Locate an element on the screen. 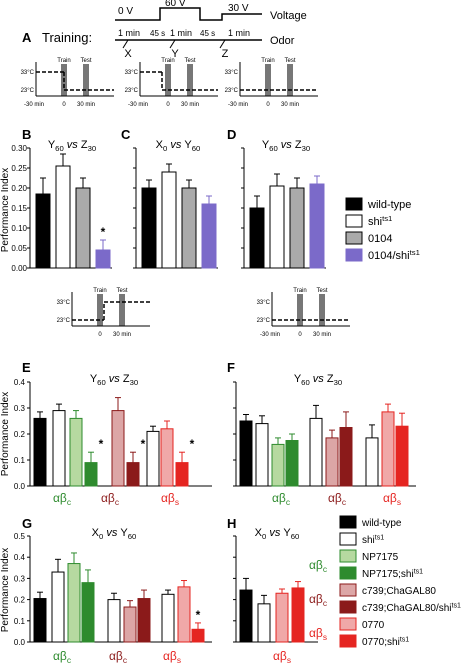  chart-title-D-part: Y is located at coordinates (266, 145).